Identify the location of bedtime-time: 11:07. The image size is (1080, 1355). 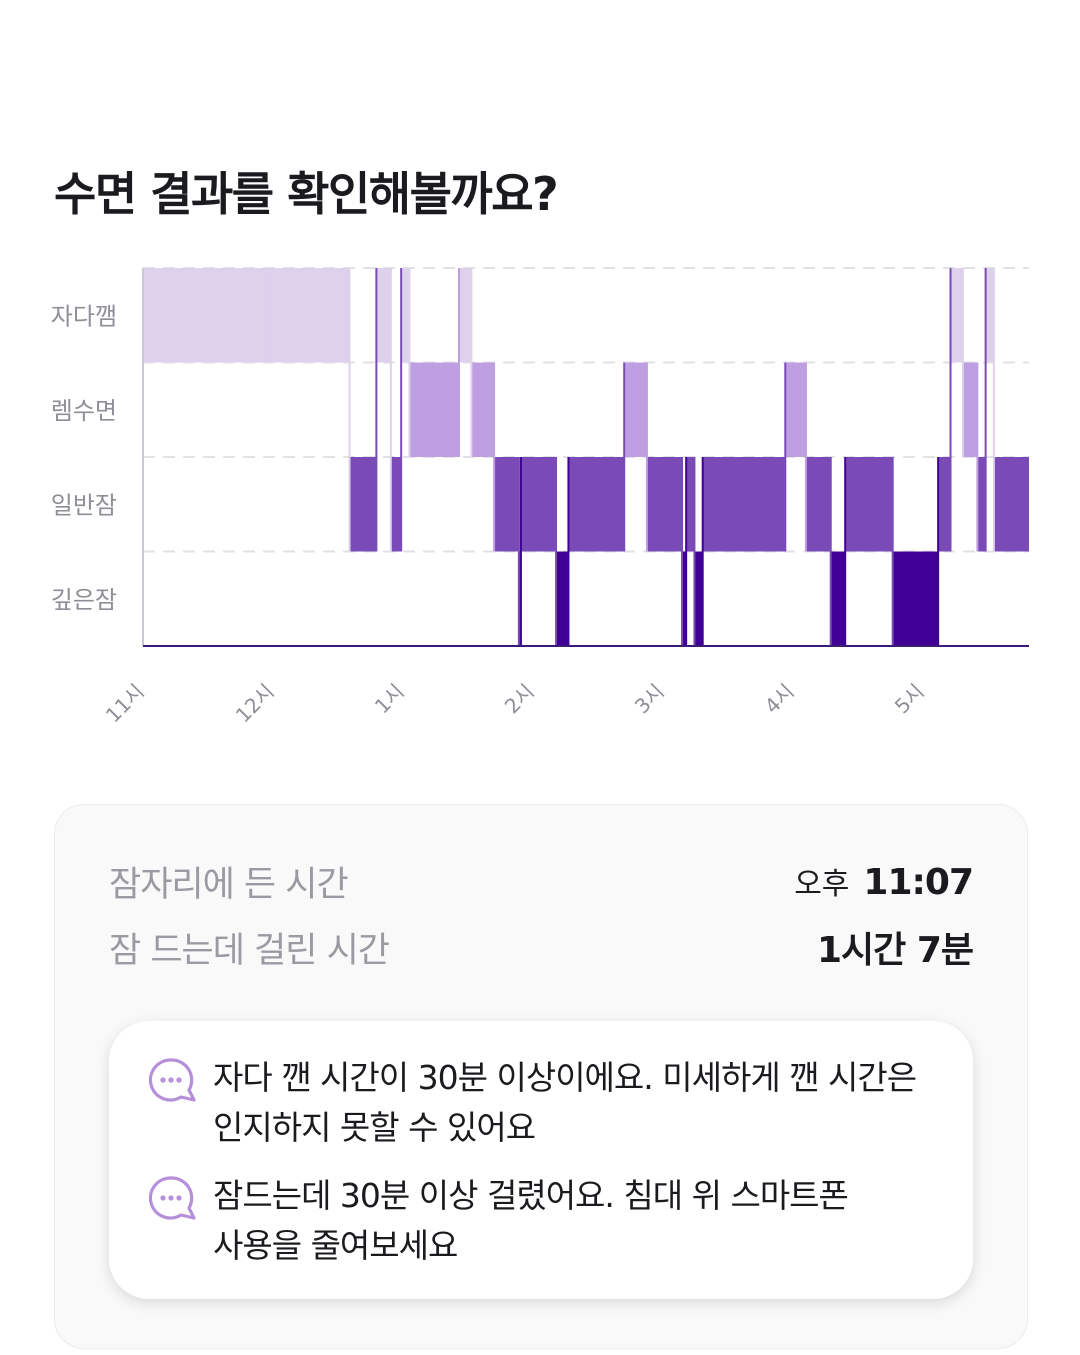
(918, 882).